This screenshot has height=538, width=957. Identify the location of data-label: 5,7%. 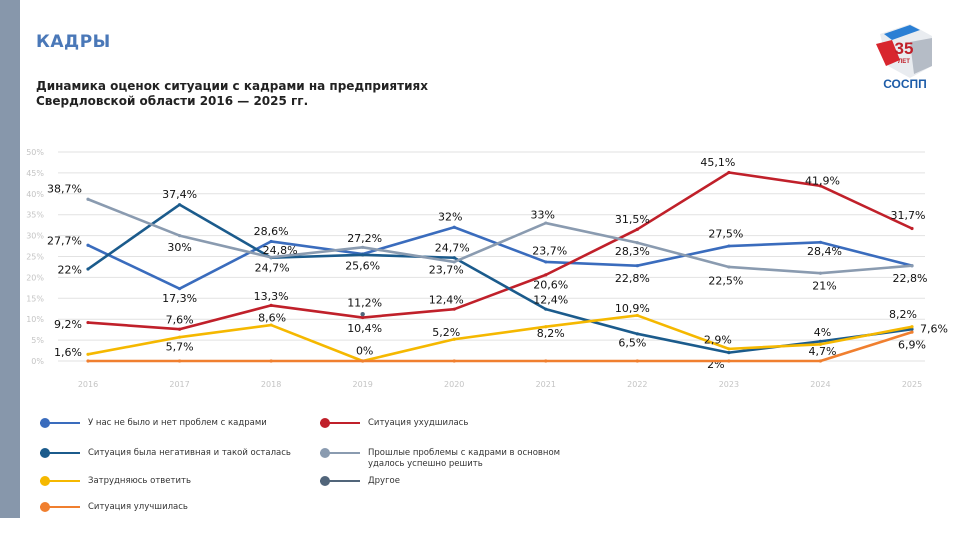
(180, 347).